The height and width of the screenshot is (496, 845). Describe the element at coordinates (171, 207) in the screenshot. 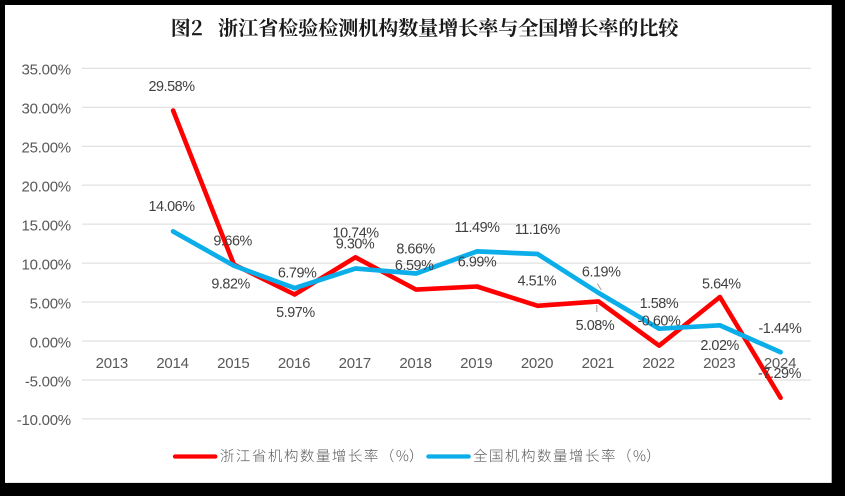

I see `svg-text: 14.06%` at that location.